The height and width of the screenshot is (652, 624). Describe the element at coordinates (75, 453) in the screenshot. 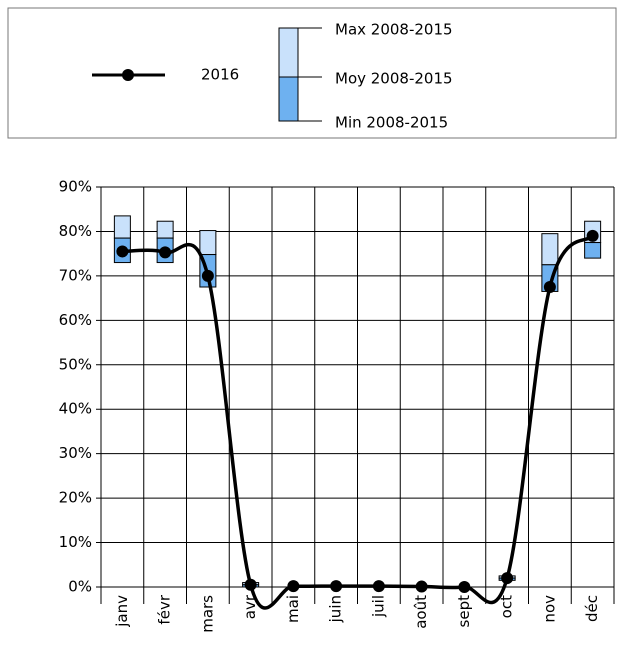

I see `y-tick-label: 30%` at that location.